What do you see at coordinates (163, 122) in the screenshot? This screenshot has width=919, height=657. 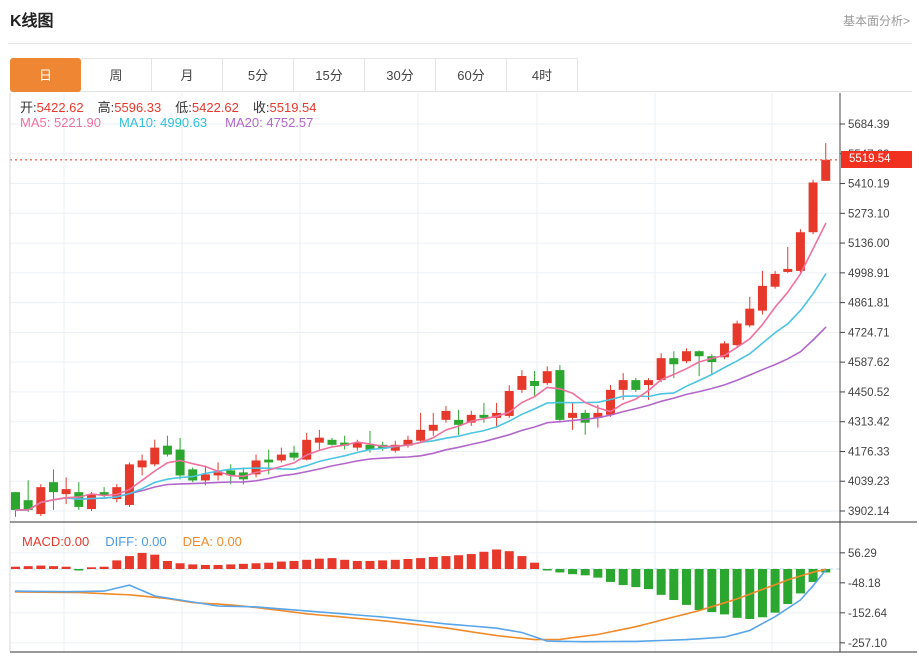 I see `ma10-readout: MA10: 4990.63` at bounding box center [163, 122].